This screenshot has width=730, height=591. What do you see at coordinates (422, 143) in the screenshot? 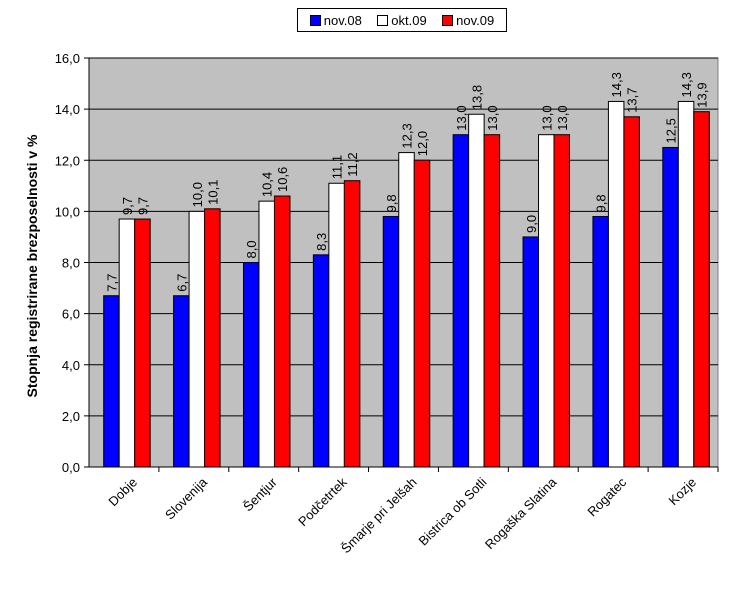
I see `data-label: 12,0` at bounding box center [422, 143].